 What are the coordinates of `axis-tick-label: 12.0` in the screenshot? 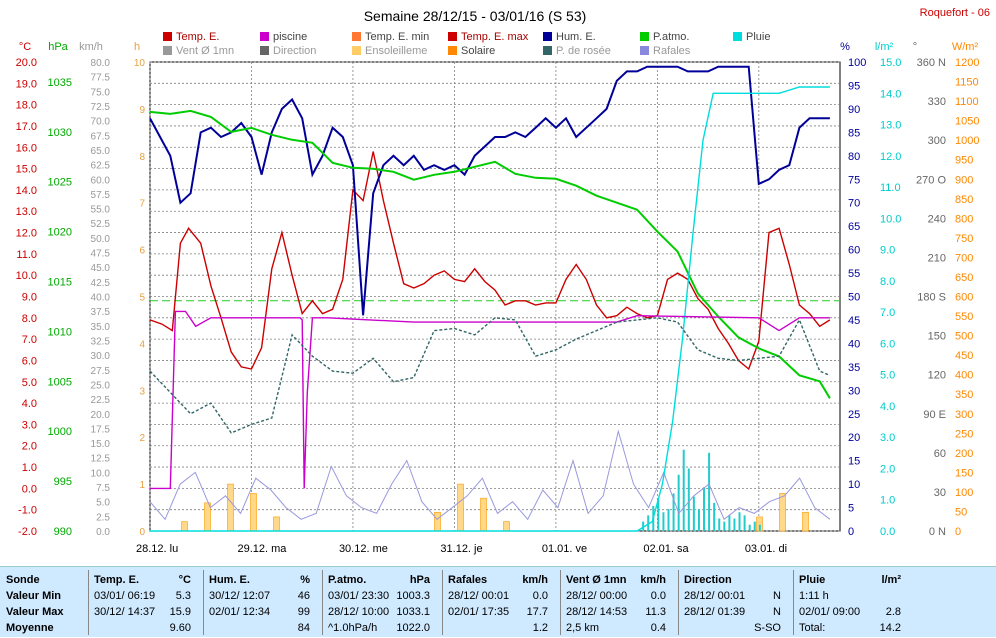 It's located at (890, 157).